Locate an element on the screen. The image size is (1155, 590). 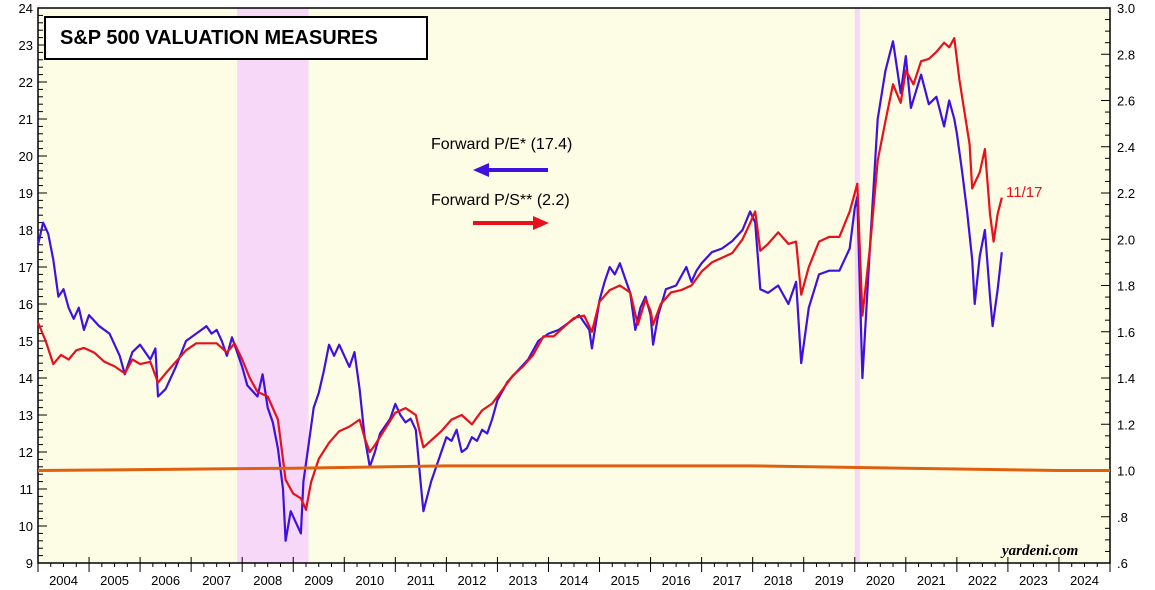
left-tick-label: 20 is located at coordinates (26, 156).